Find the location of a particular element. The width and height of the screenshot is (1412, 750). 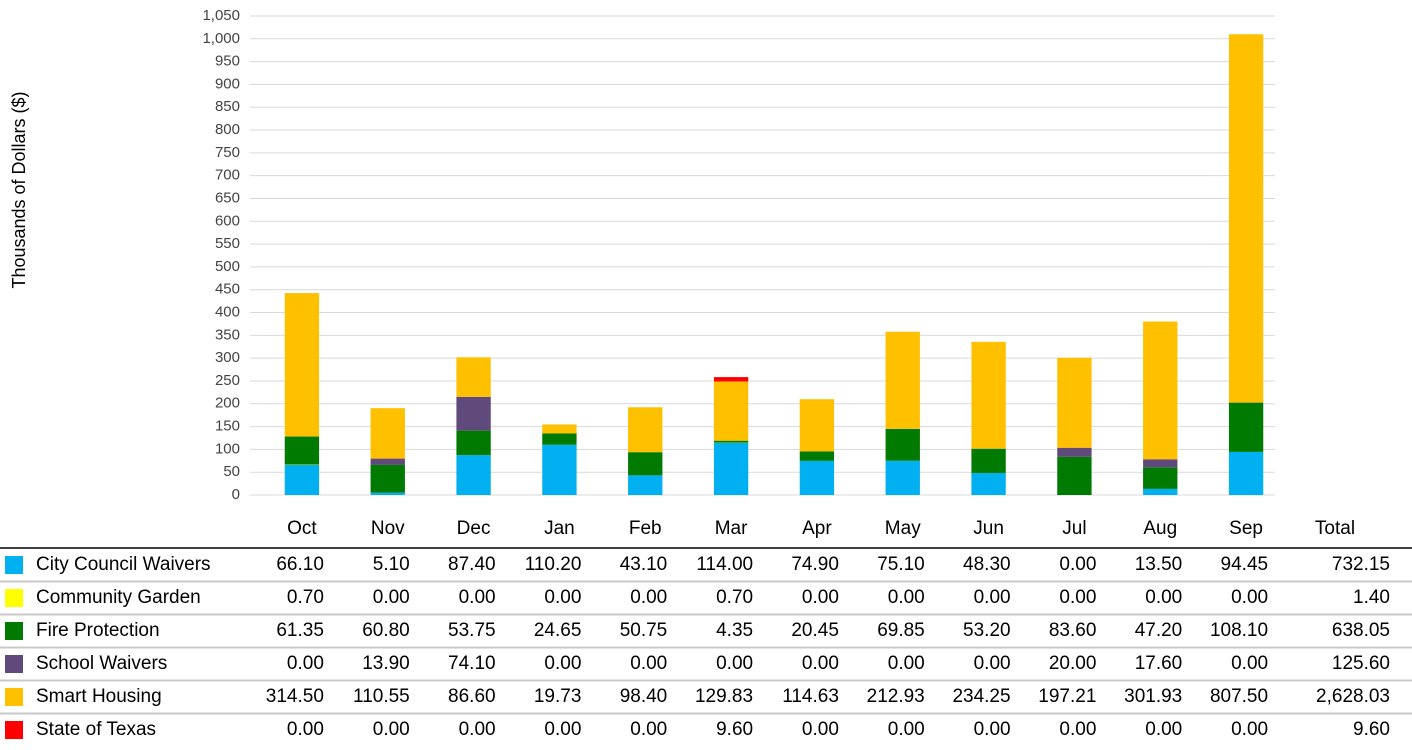

y-tick-label: 1,000 is located at coordinates (221, 38).